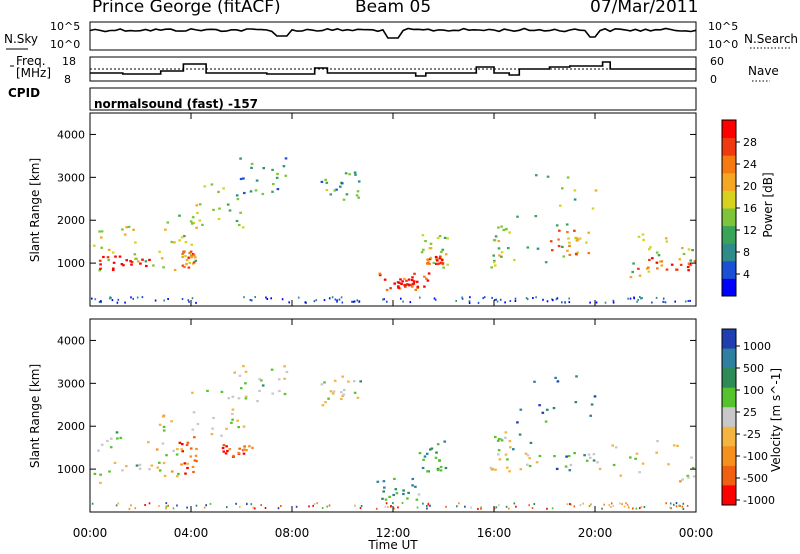  What do you see at coordinates (753, 390) in the screenshot?
I see `colorbar-tick-label: 100` at bounding box center [753, 390].